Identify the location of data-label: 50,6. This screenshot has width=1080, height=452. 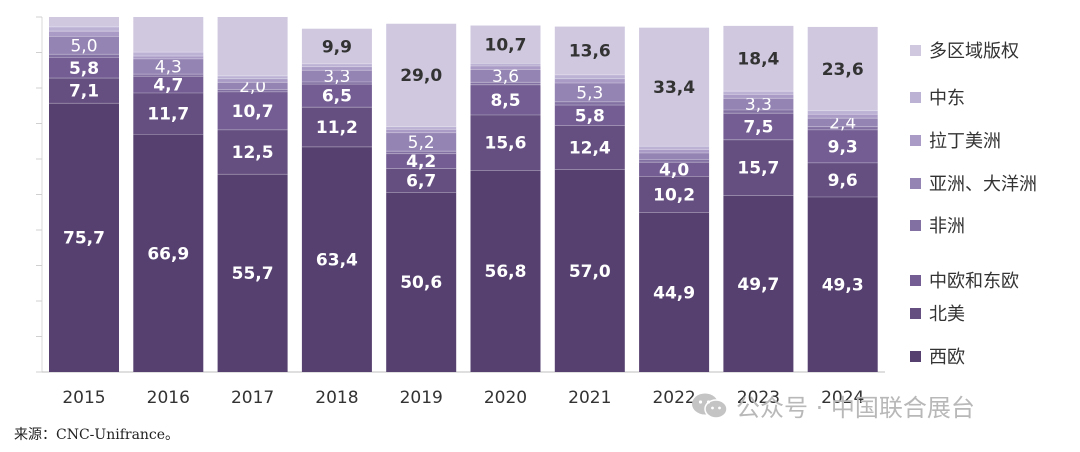
(421, 283).